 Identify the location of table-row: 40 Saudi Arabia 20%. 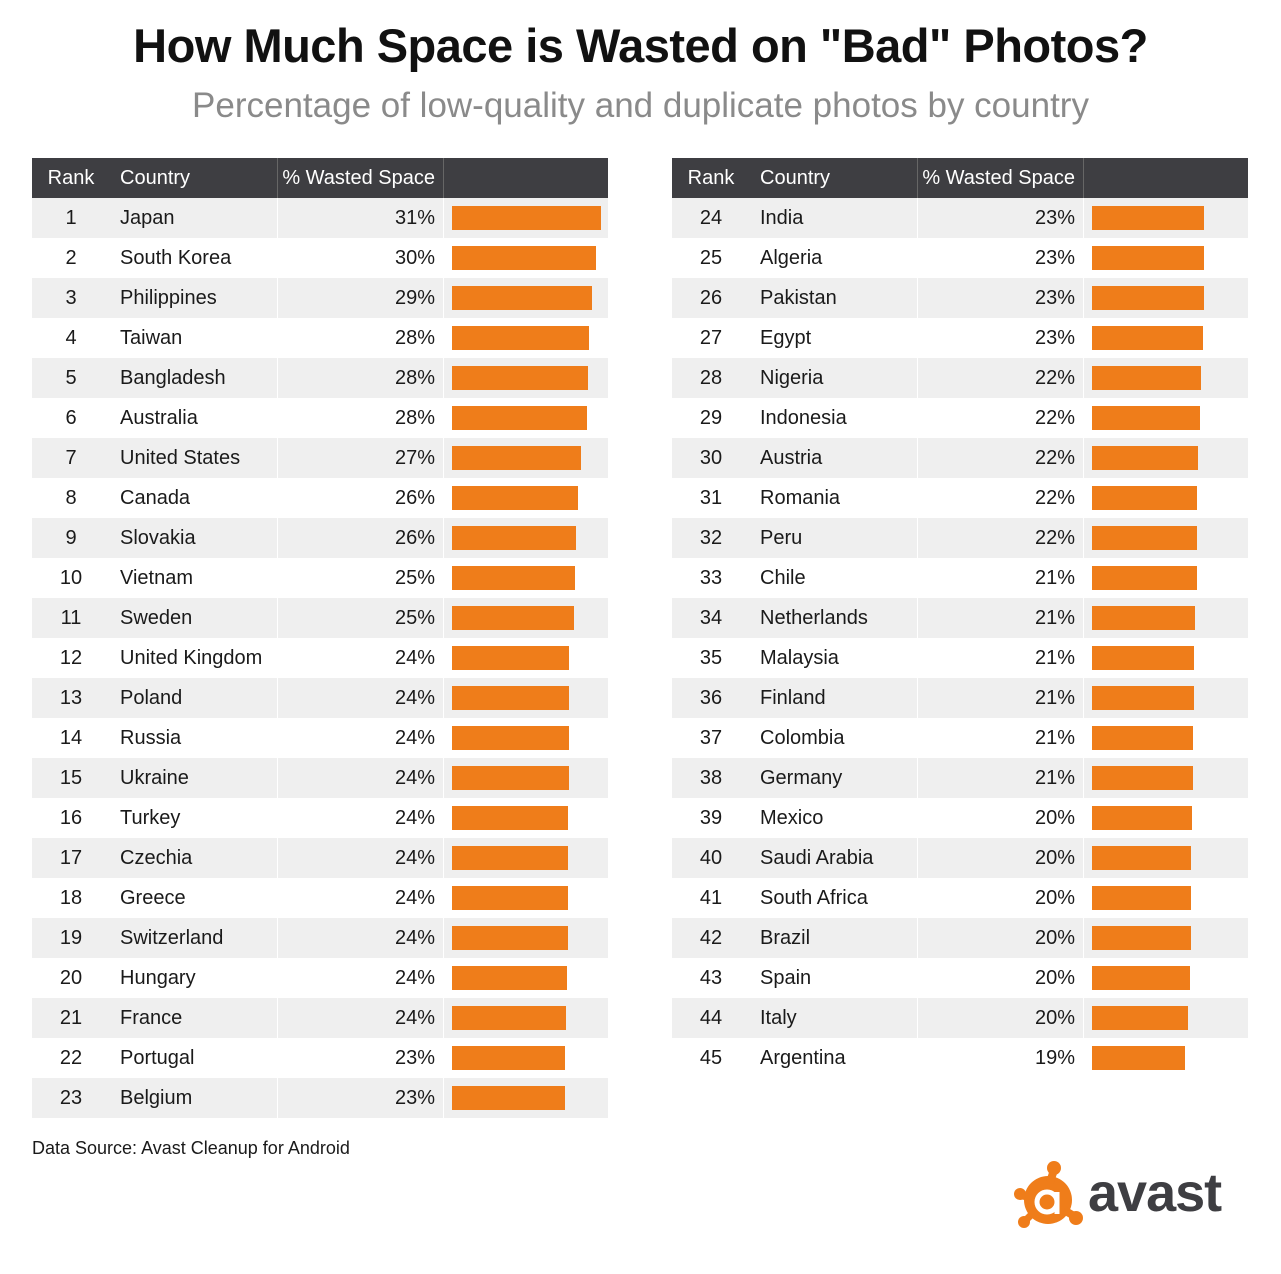
(960, 858).